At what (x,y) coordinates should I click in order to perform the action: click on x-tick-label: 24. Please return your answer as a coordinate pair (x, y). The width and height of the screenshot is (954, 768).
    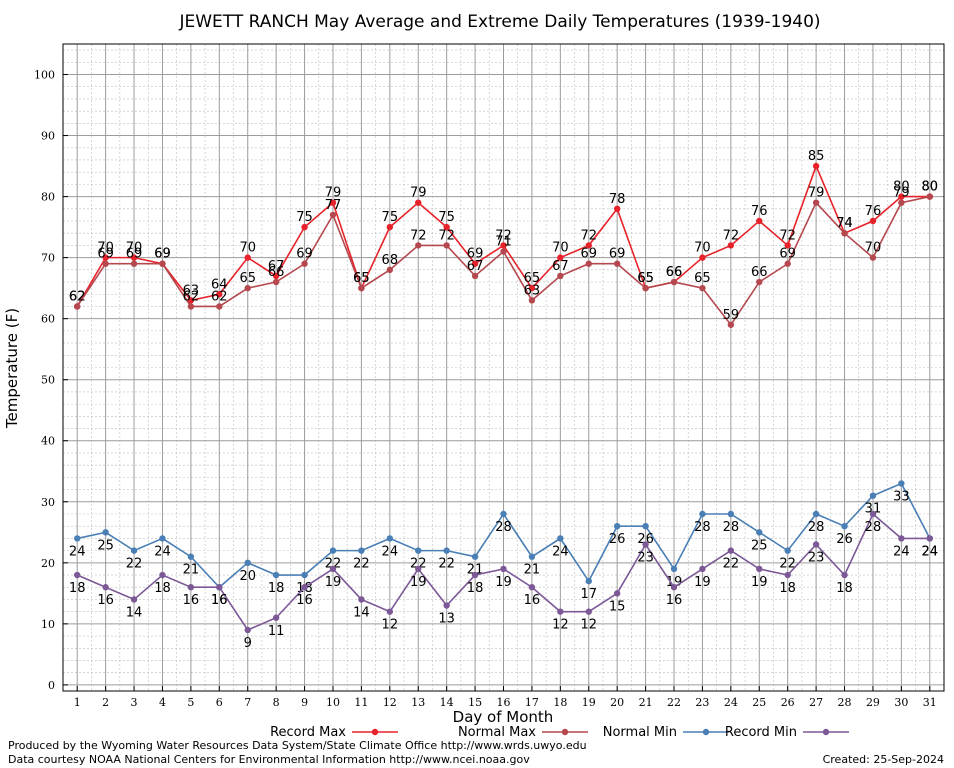
    Looking at the image, I should click on (731, 702).